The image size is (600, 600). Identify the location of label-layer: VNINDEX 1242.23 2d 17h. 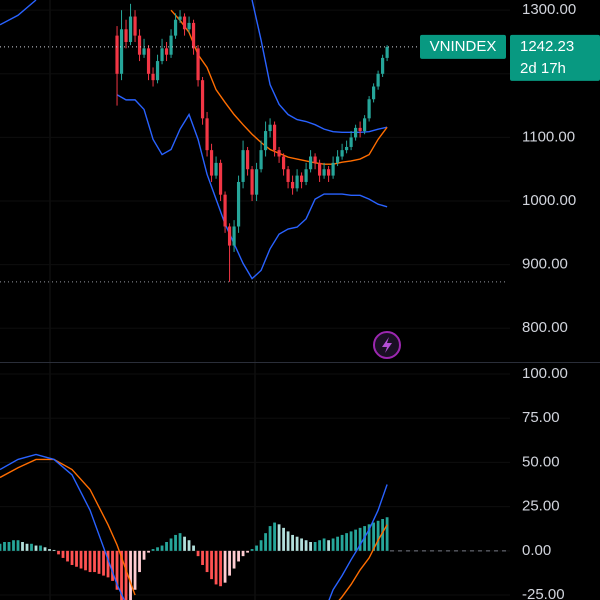
(510, 57).